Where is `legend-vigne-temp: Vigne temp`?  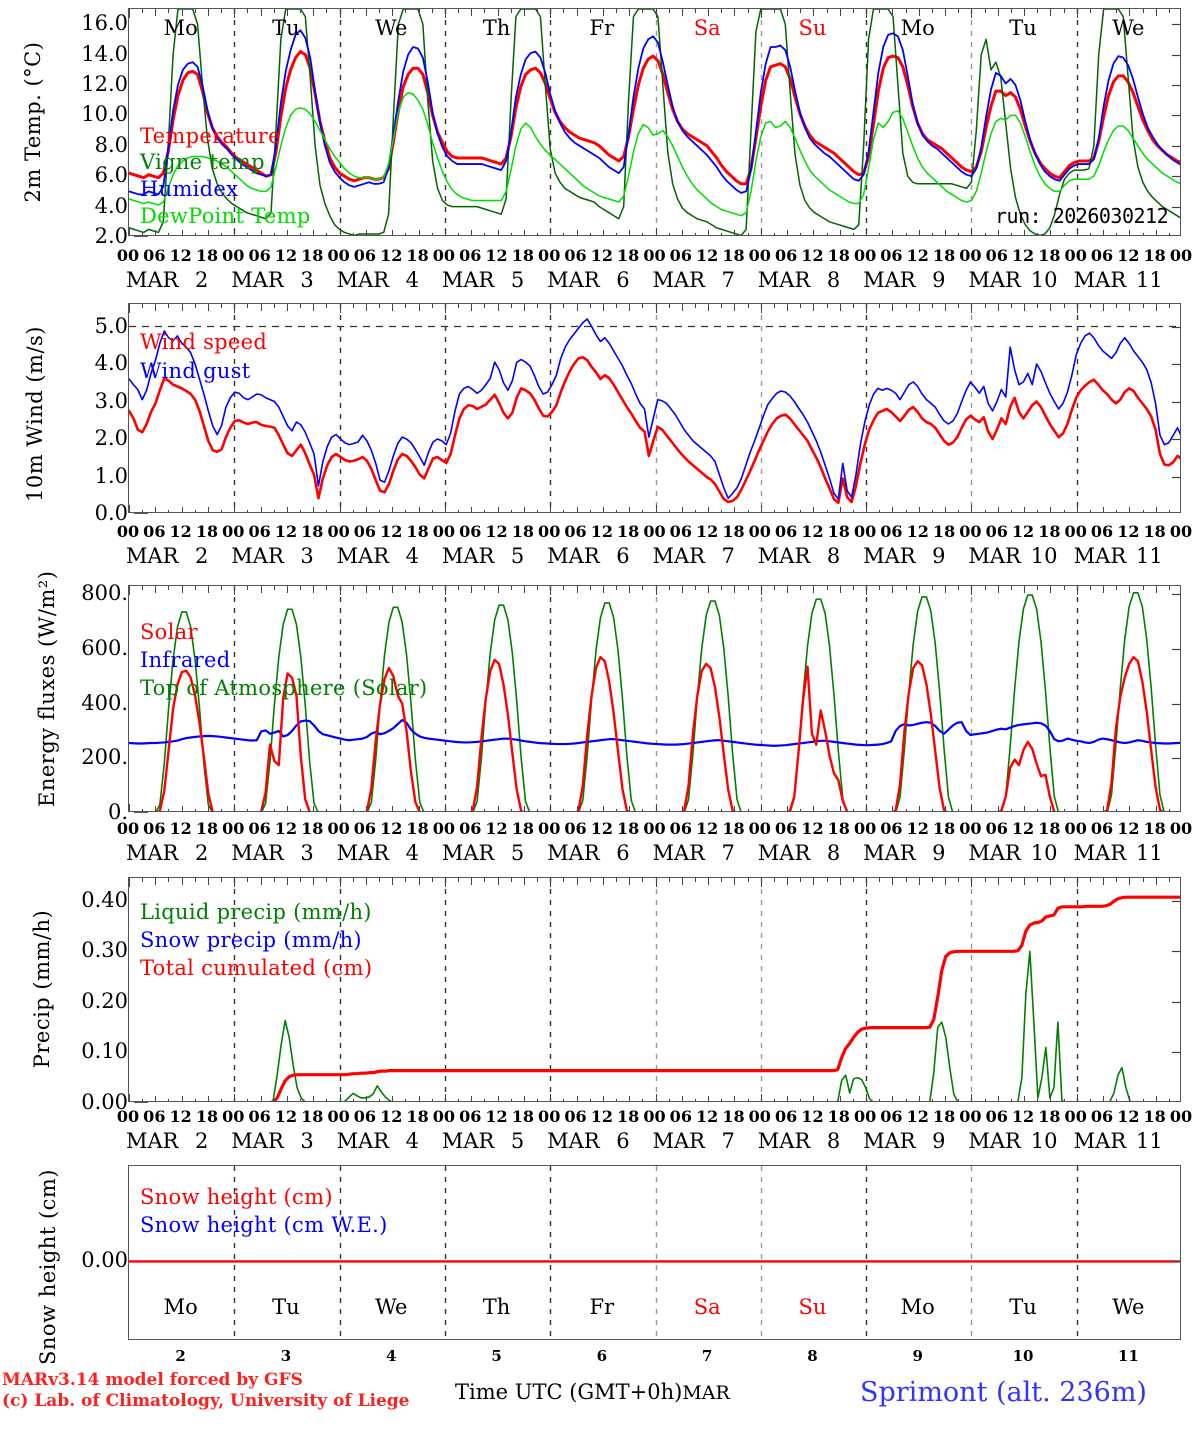 legend-vigne-temp: Vigne temp is located at coordinates (202, 162).